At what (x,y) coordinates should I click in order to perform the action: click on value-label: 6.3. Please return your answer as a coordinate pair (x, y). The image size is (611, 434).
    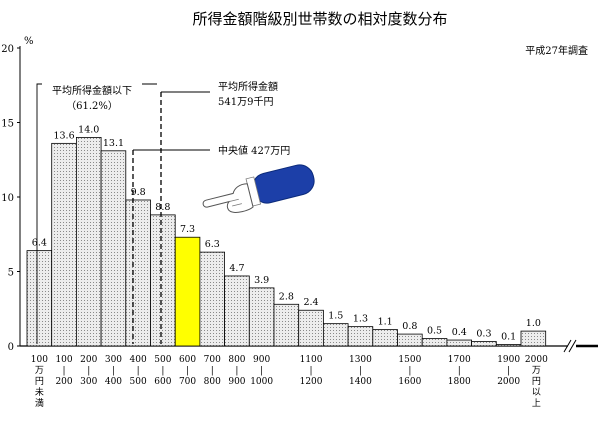
    Looking at the image, I should click on (212, 244).